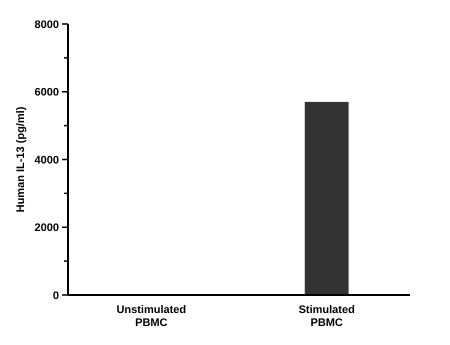  Describe the element at coordinates (55, 296) in the screenshot. I see `y-tick-label: 0` at that location.